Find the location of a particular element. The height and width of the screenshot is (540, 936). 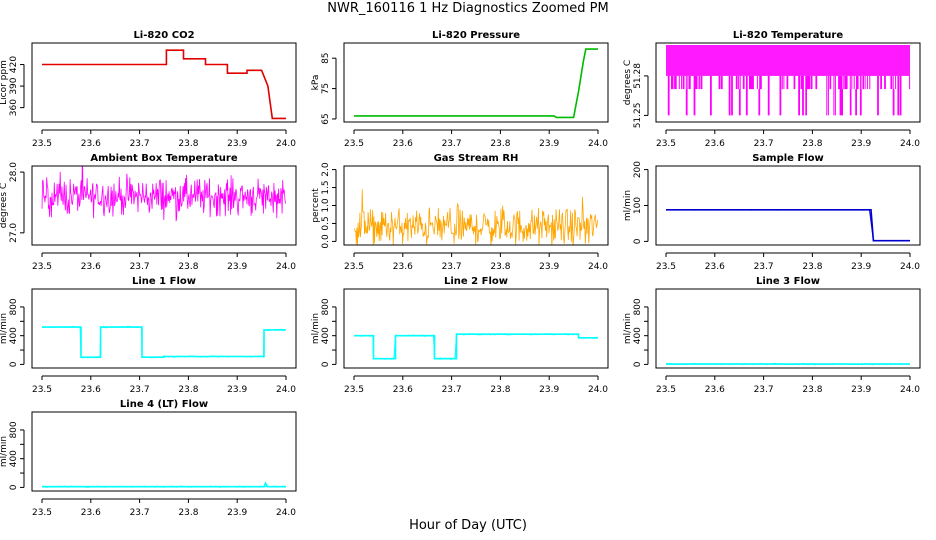

y-tick-label: 85 is located at coordinates (326, 57).